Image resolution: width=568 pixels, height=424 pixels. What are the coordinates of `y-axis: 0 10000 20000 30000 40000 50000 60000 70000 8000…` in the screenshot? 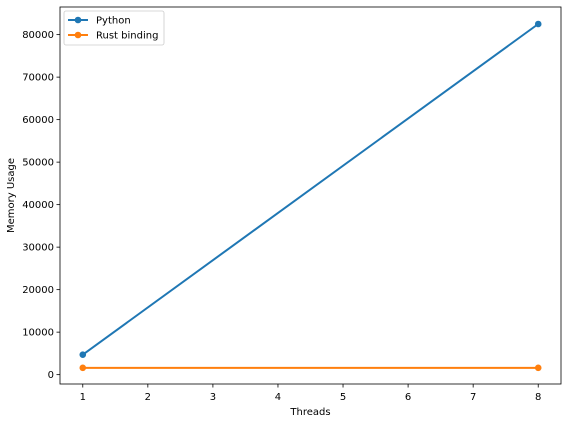 It's located at (41, 205).